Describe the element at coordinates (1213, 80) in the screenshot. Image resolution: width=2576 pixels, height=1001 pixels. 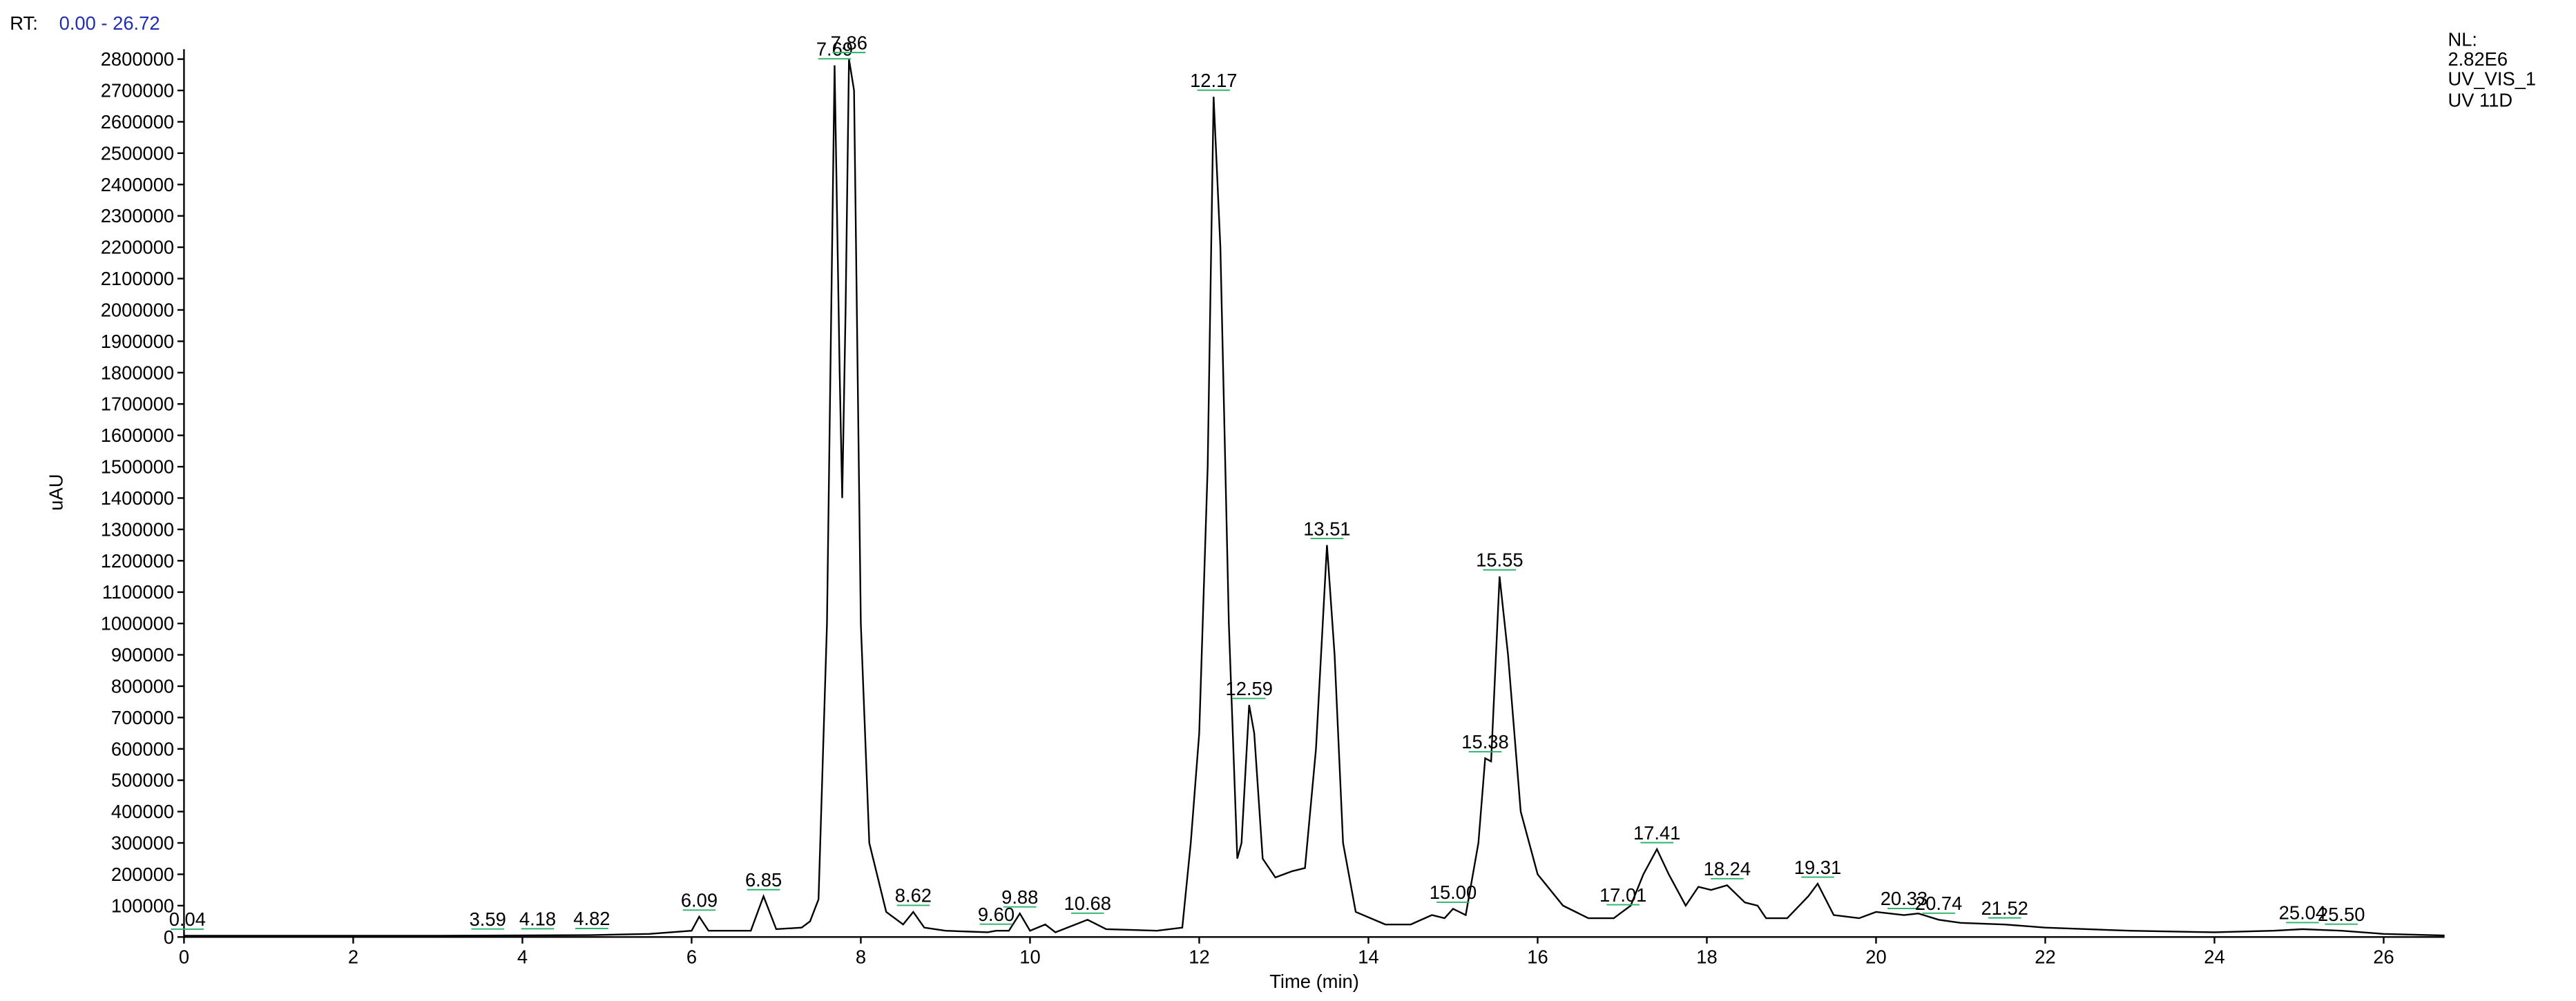
I see `peak-label: 12.17` at that location.